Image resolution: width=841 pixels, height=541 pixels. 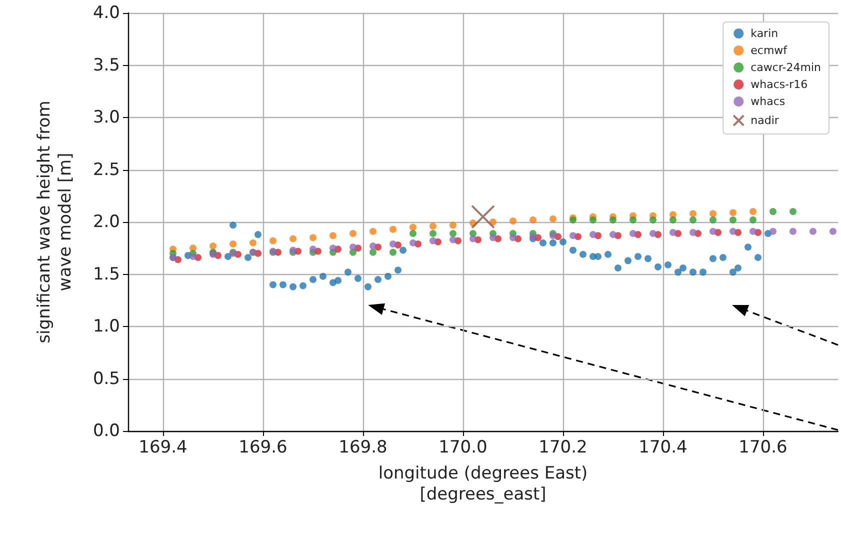 I want to click on x-tick-label: 170.6, so click(x=763, y=448).